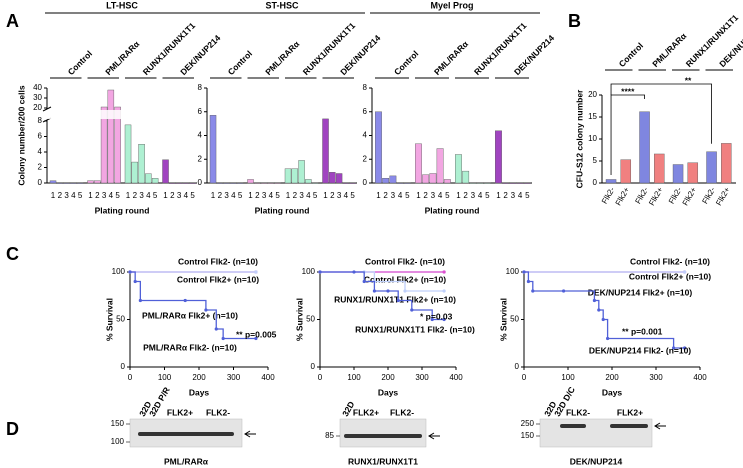 This screenshot has width=743, height=468. Describe the element at coordinates (383, 461) in the screenshot. I see `blot-label: RUNX1/RUNX1T1` at that location.